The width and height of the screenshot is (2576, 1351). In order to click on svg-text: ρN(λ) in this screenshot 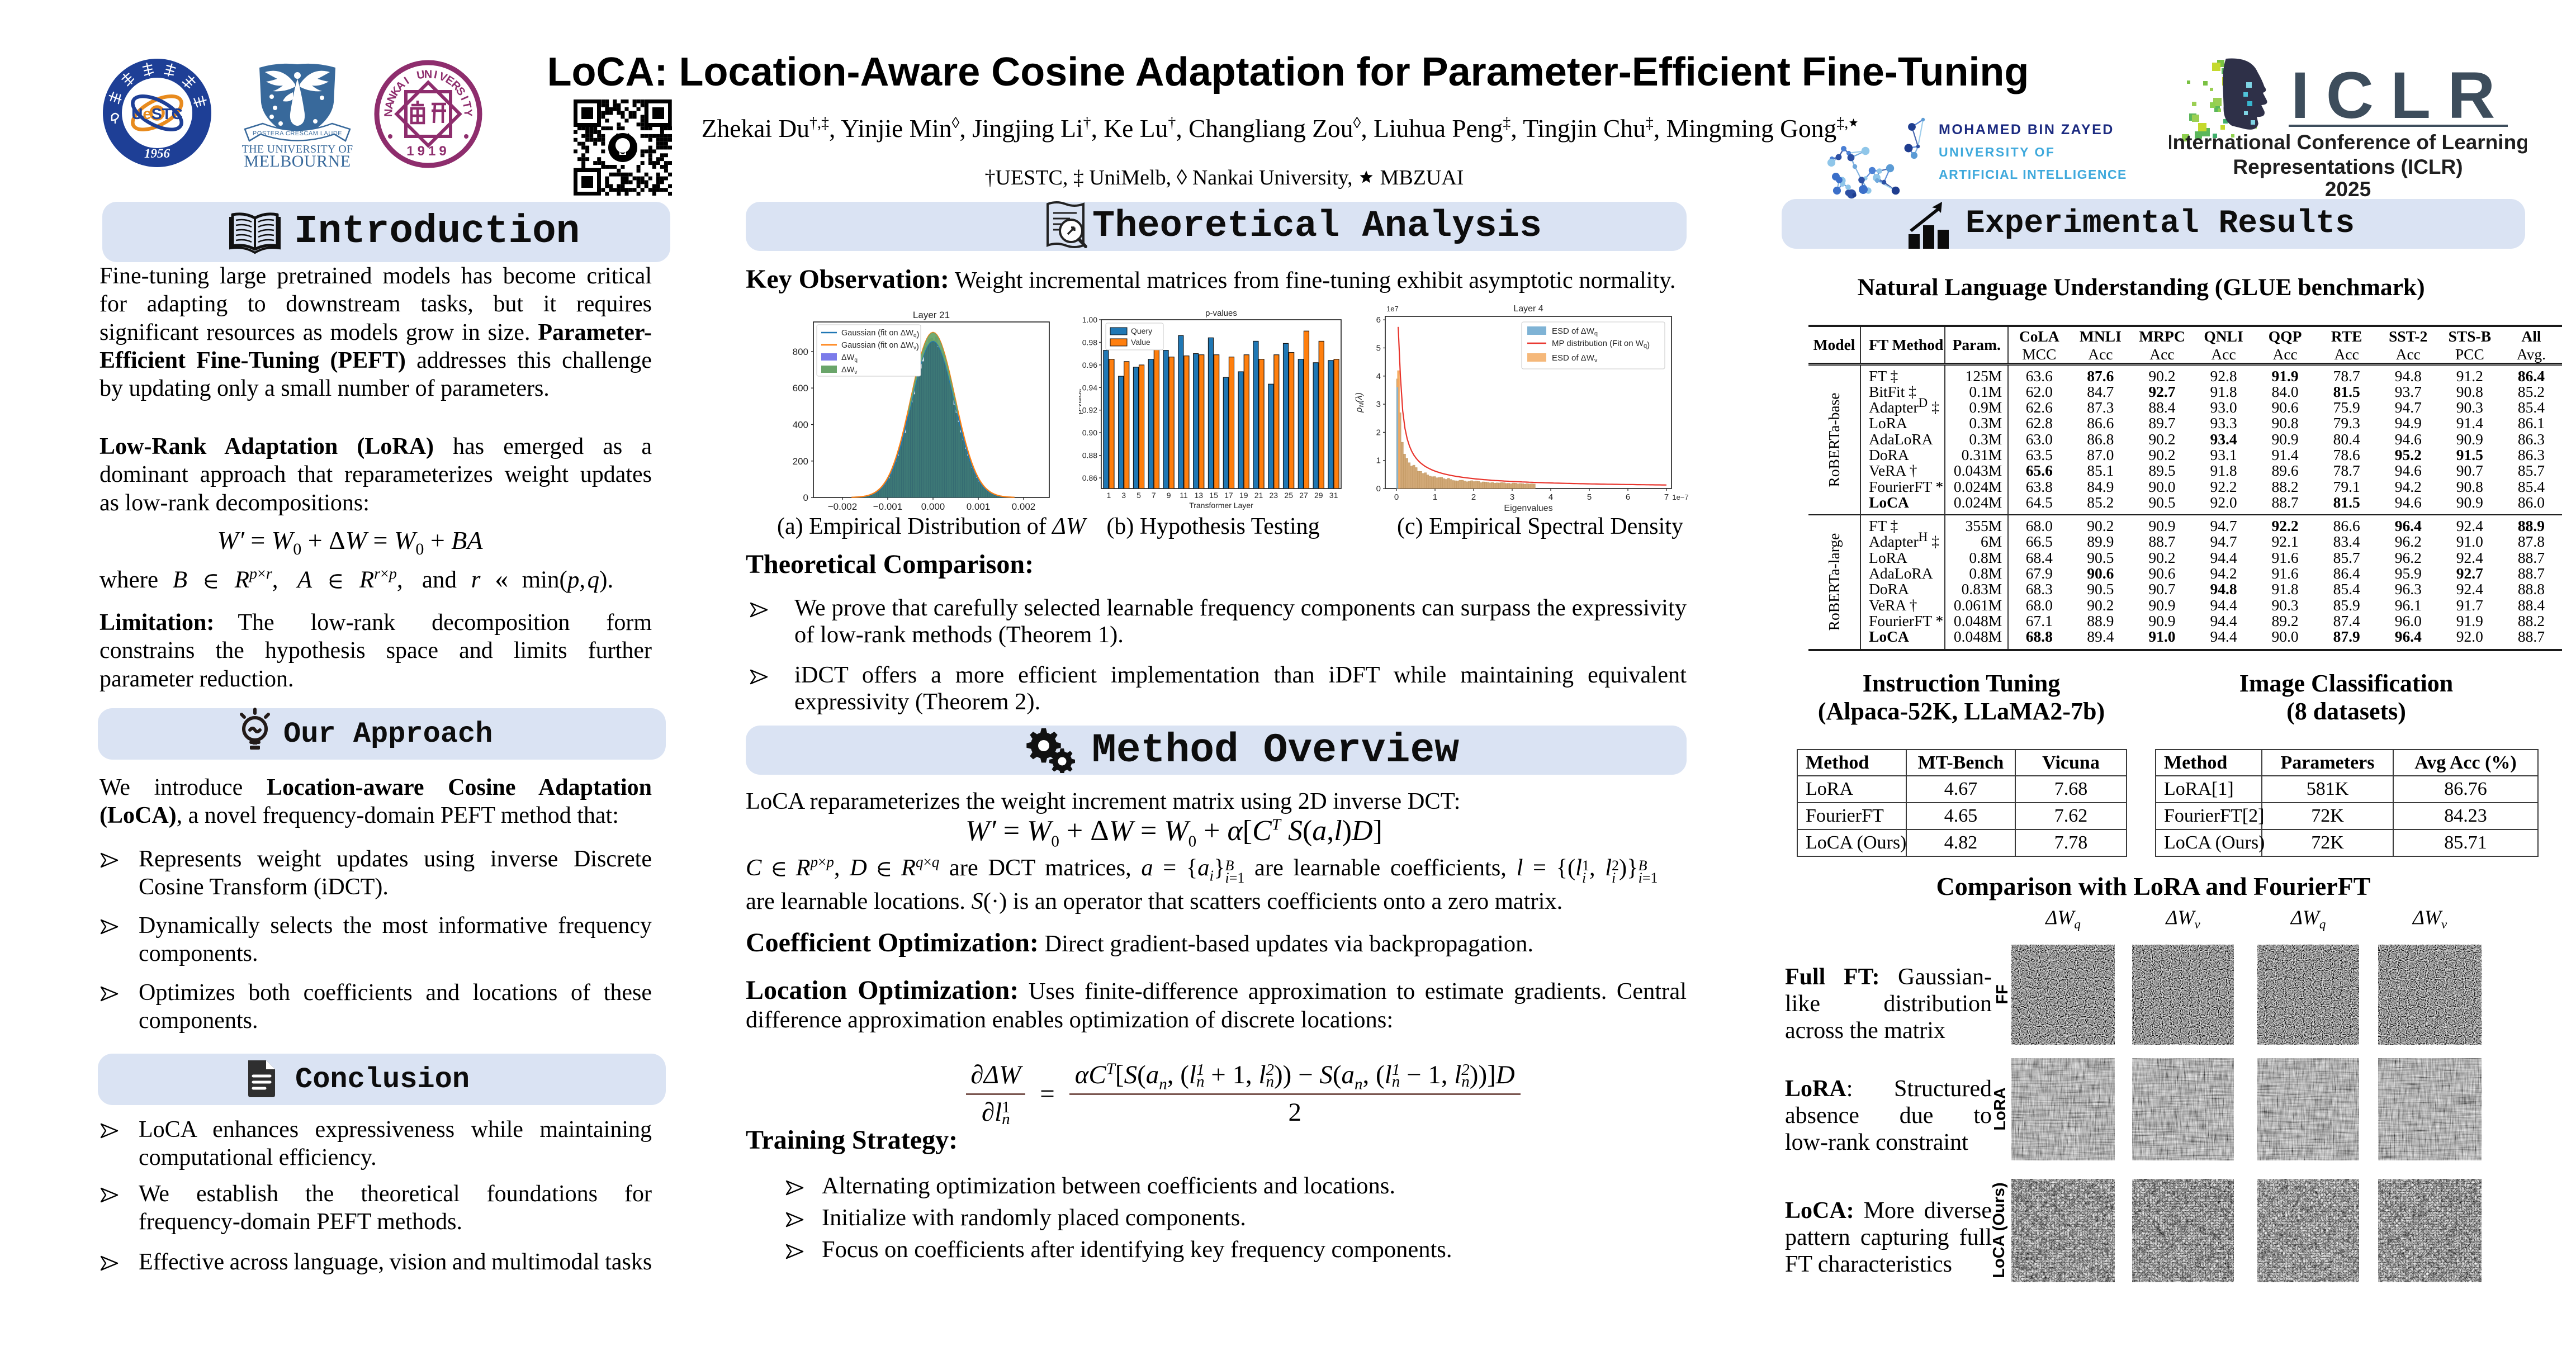, I will do `click(1360, 402)`.